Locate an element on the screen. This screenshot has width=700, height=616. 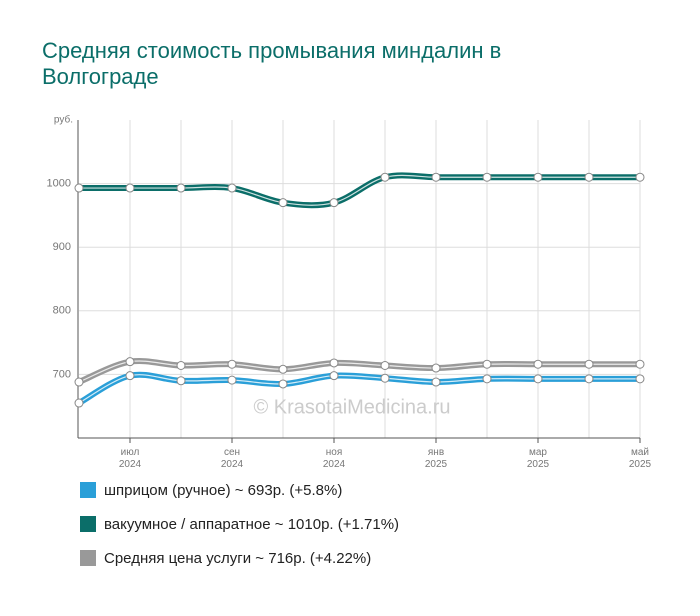
x-tick-label: ноя 2024 is located at coordinates (334, 458).